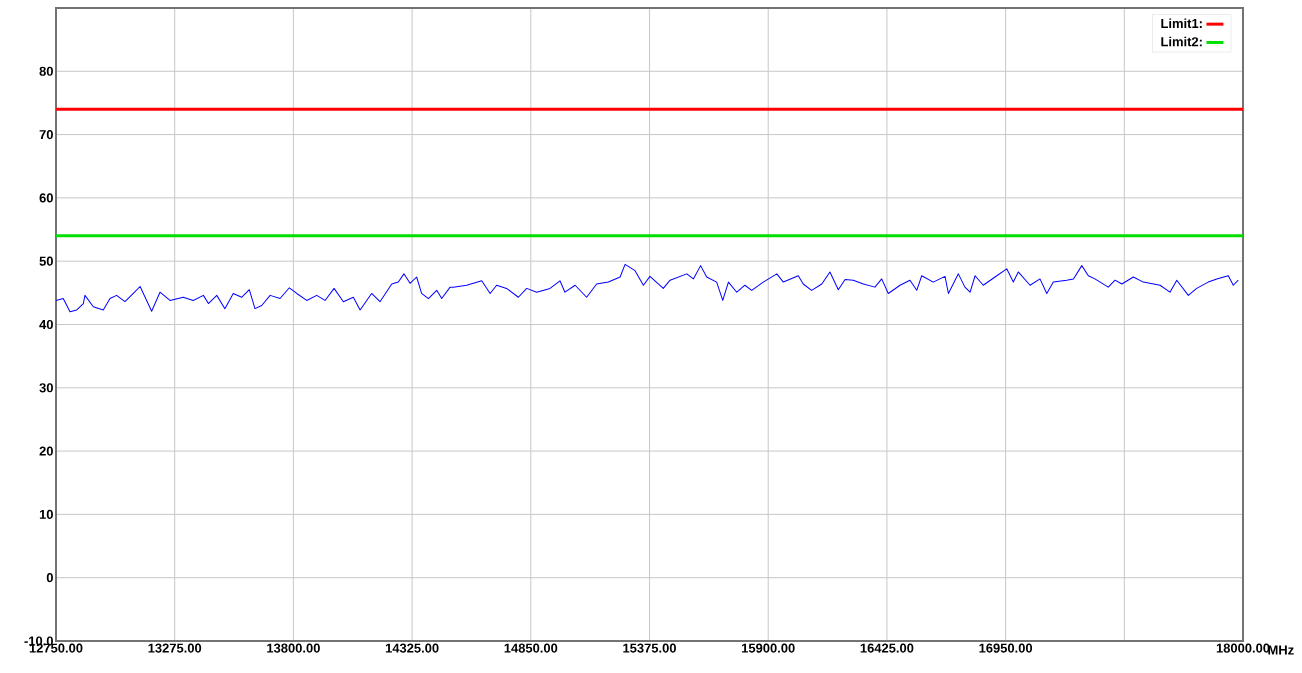 Image resolution: width=1302 pixels, height=673 pixels. Describe the element at coordinates (647, 288) in the screenshot. I see `line-series` at that location.